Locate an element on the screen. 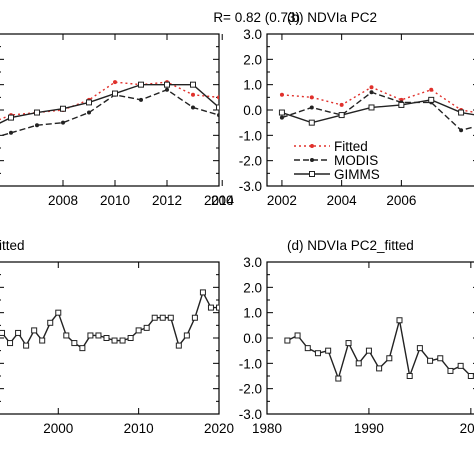 The height and width of the screenshot is (474, 474). x-tick-label: 2002 is located at coordinates (282, 200).